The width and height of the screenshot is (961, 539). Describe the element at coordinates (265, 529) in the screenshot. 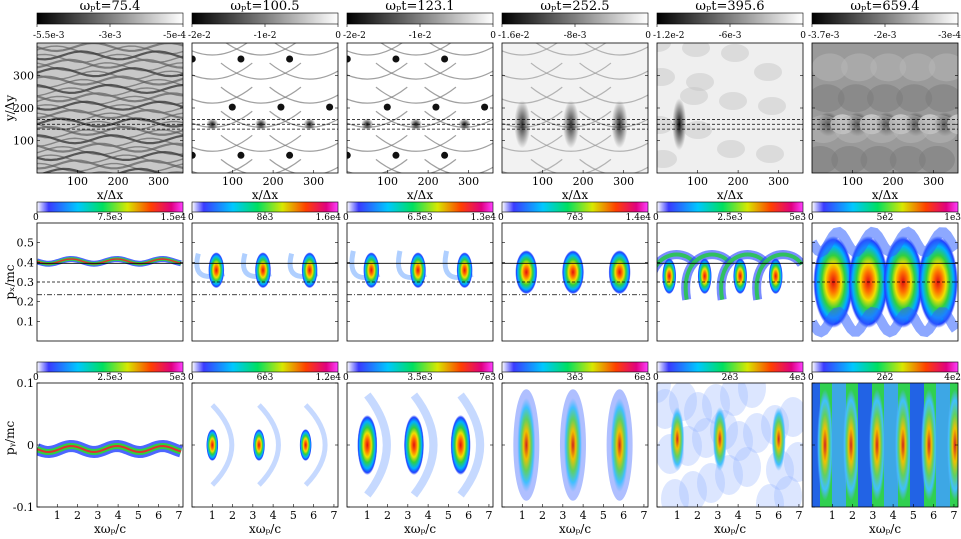

I see `x-axis-label: xωₚ/c` at that location.